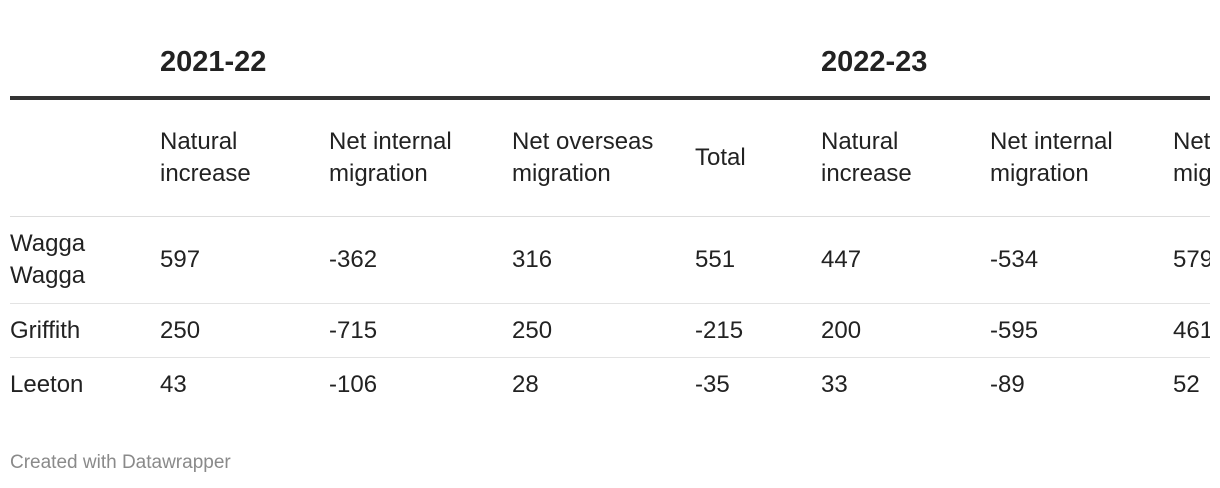  What do you see at coordinates (353, 385) in the screenshot?
I see `cell: -106` at bounding box center [353, 385].